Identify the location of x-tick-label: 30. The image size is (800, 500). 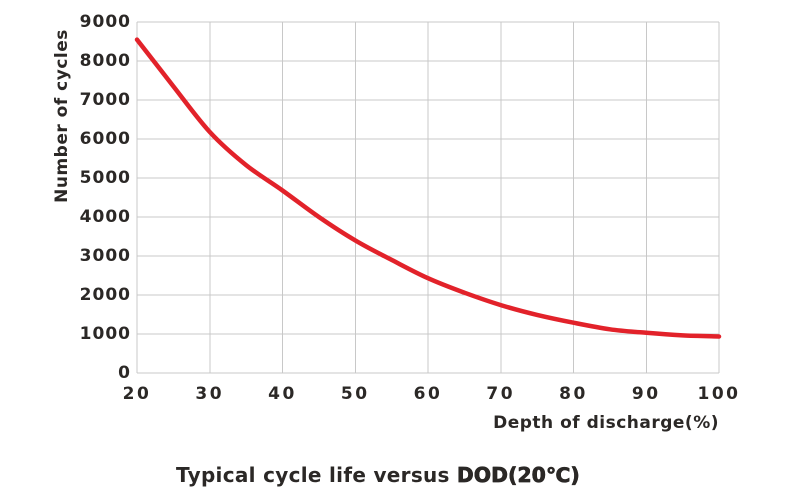
(210, 394).